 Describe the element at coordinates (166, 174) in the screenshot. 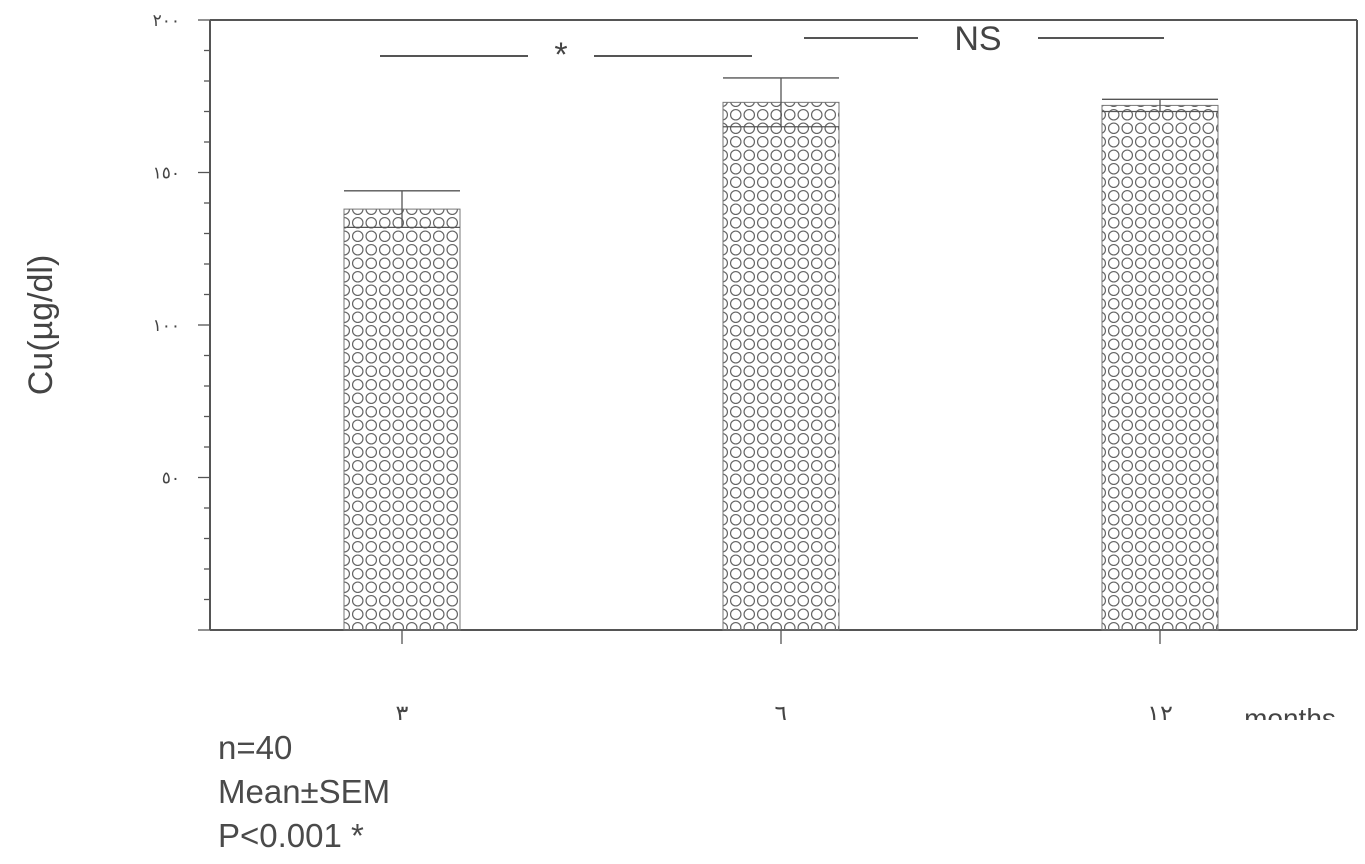

I see `y-tick-label: ١٥٠` at that location.